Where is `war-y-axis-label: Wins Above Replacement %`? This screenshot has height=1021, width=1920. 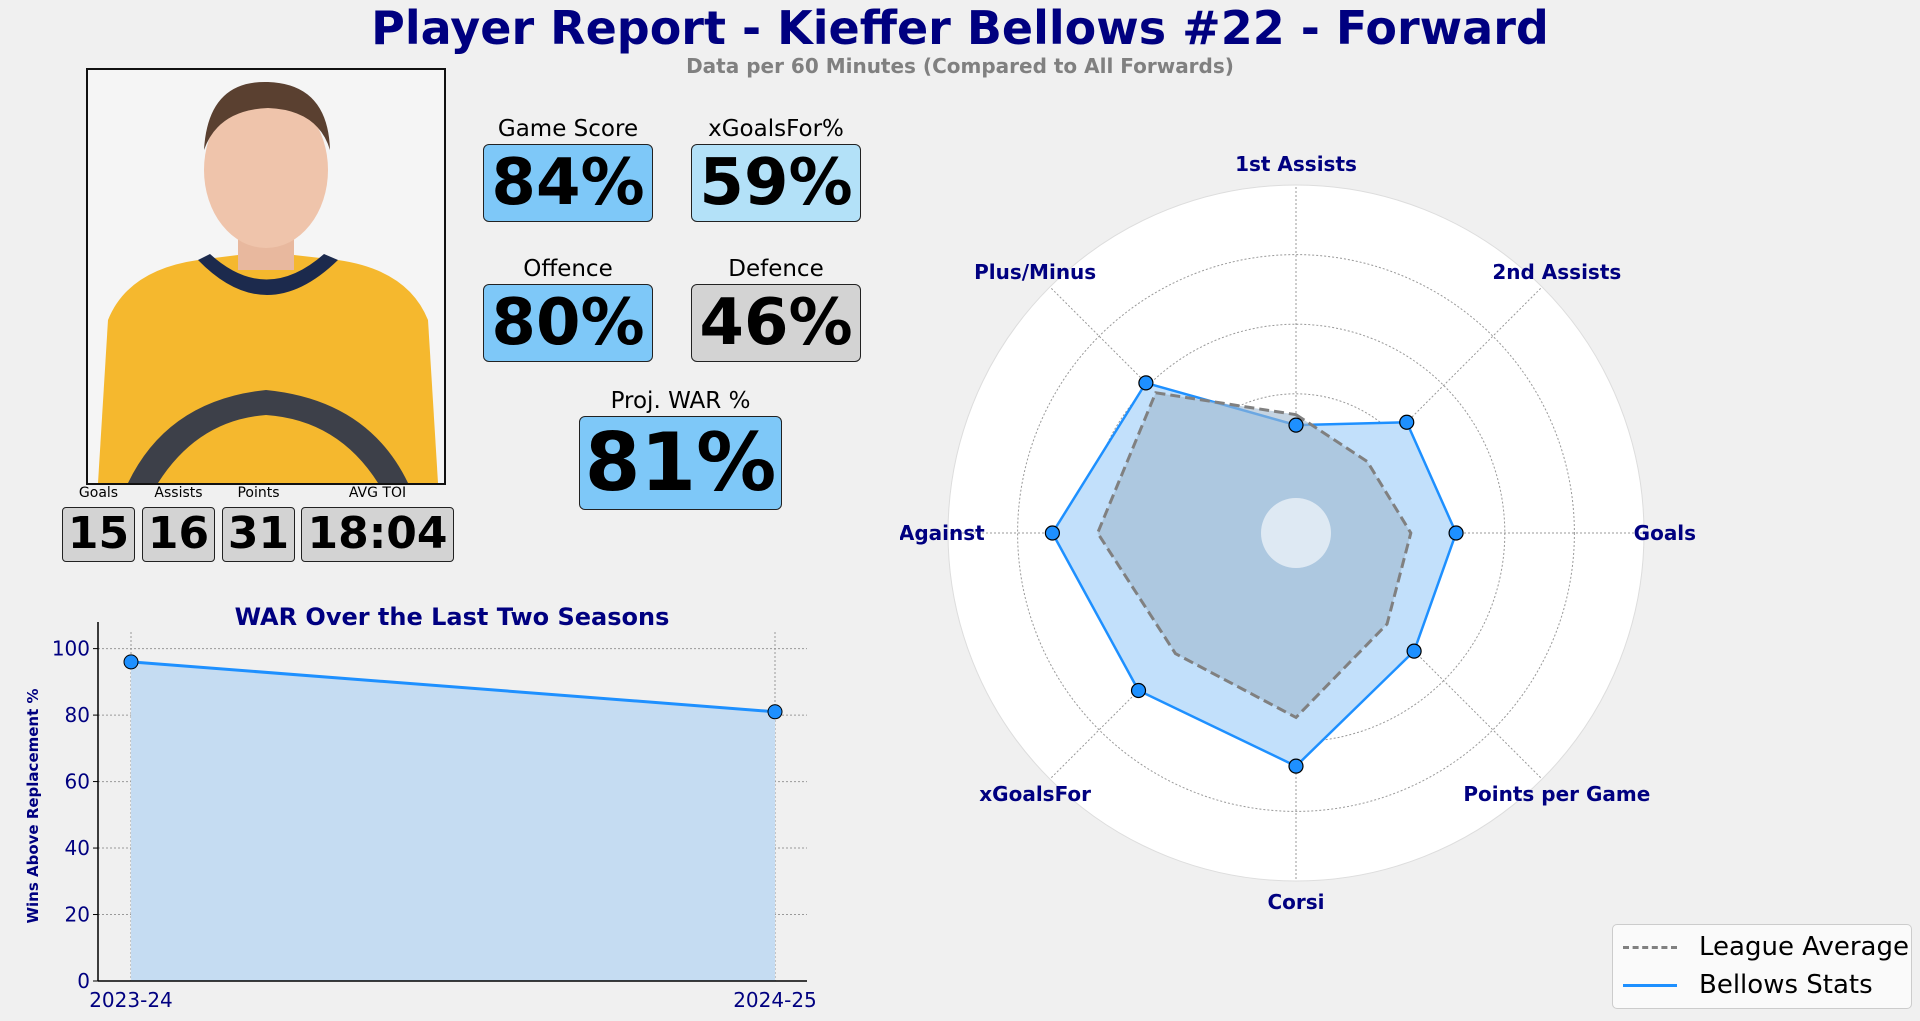 war-y-axis-label: Wins Above Replacement % is located at coordinates (33, 805).